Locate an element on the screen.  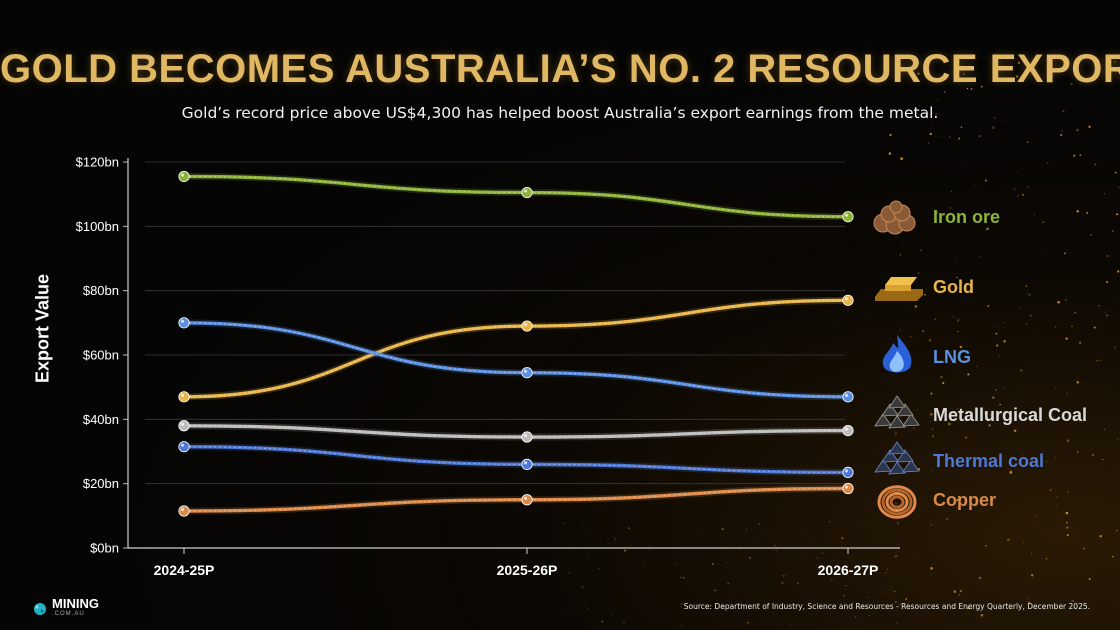
series-label-iron-ore: Iron ore is located at coordinates (966, 217).